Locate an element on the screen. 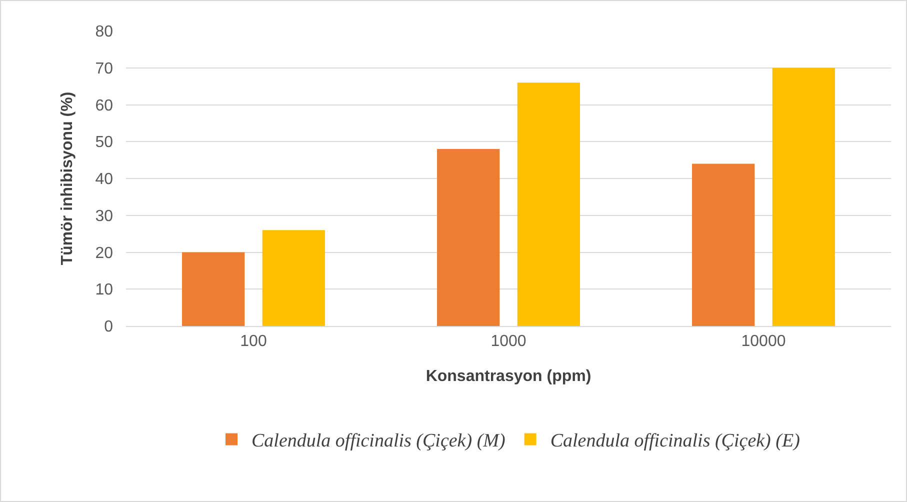 This screenshot has width=907, height=502. legend-label: Calendula officinalis (Çiçek) (M) is located at coordinates (379, 441).